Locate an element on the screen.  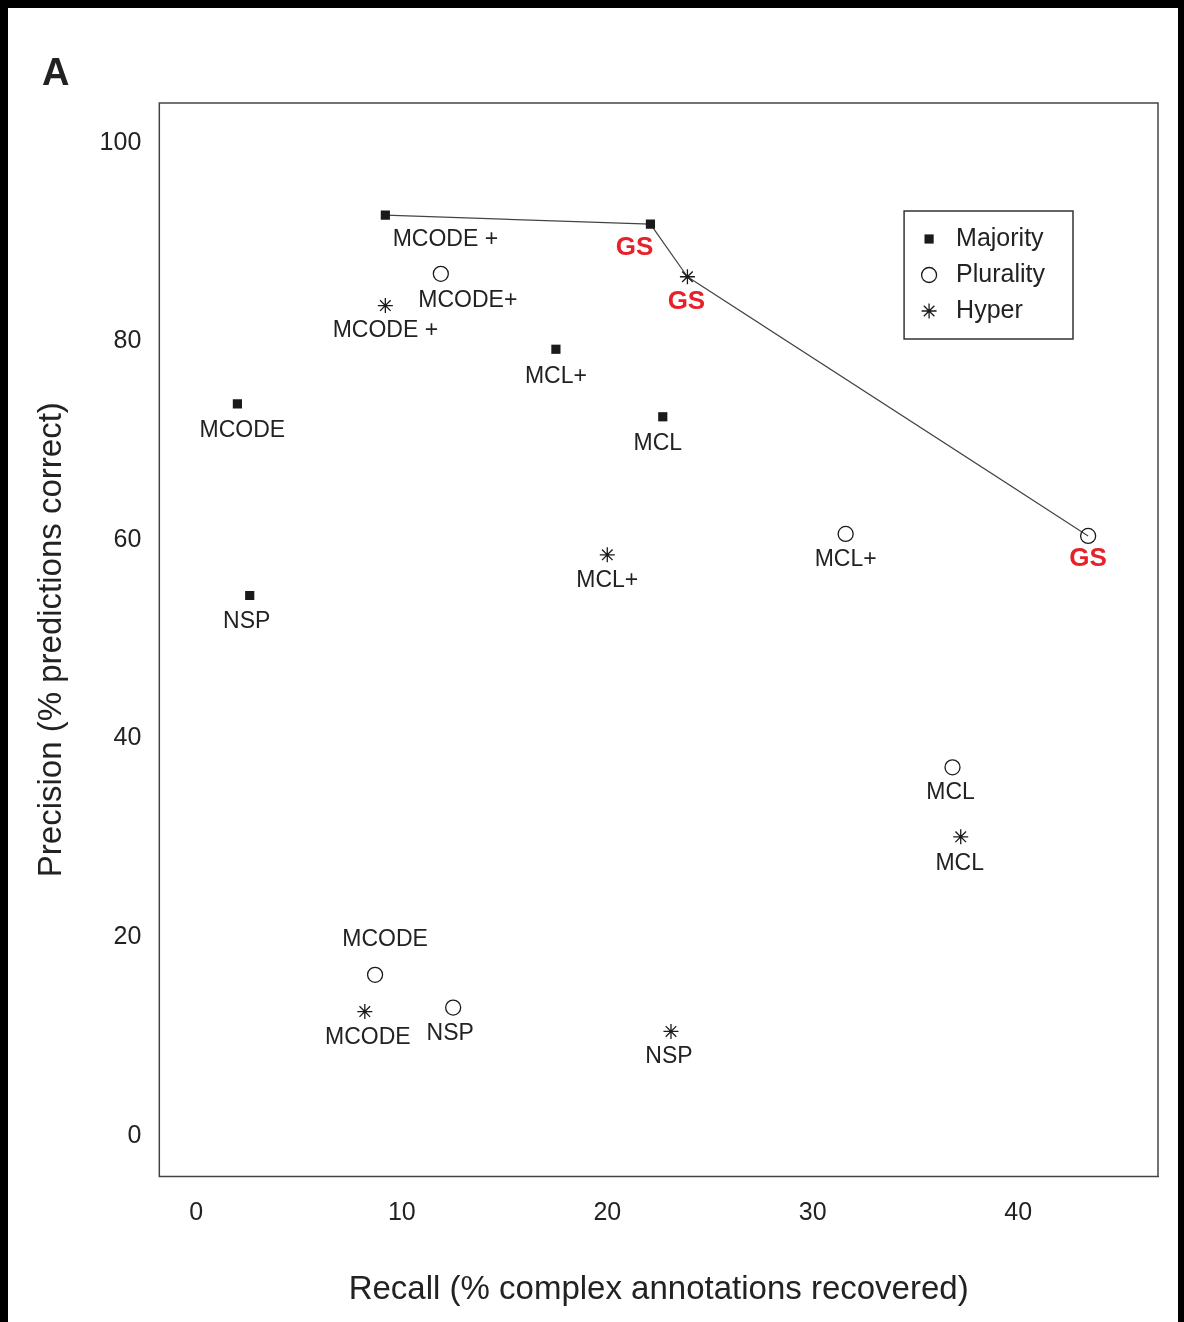
x-axis-title: Recall (% complex annotations recovered) is located at coordinates (658, 1288).